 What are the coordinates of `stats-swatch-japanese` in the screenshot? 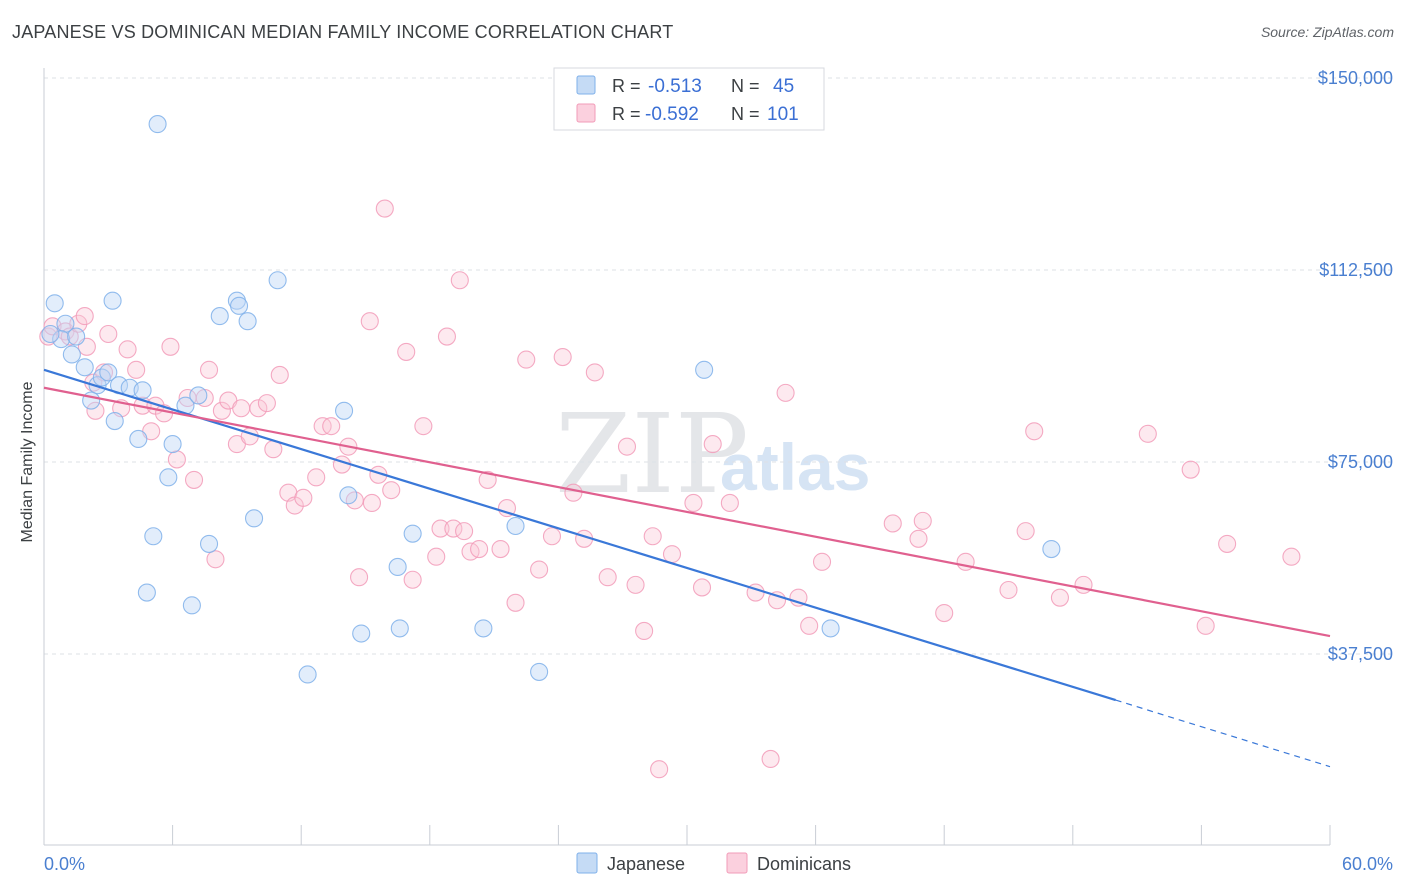 It's located at (586, 85).